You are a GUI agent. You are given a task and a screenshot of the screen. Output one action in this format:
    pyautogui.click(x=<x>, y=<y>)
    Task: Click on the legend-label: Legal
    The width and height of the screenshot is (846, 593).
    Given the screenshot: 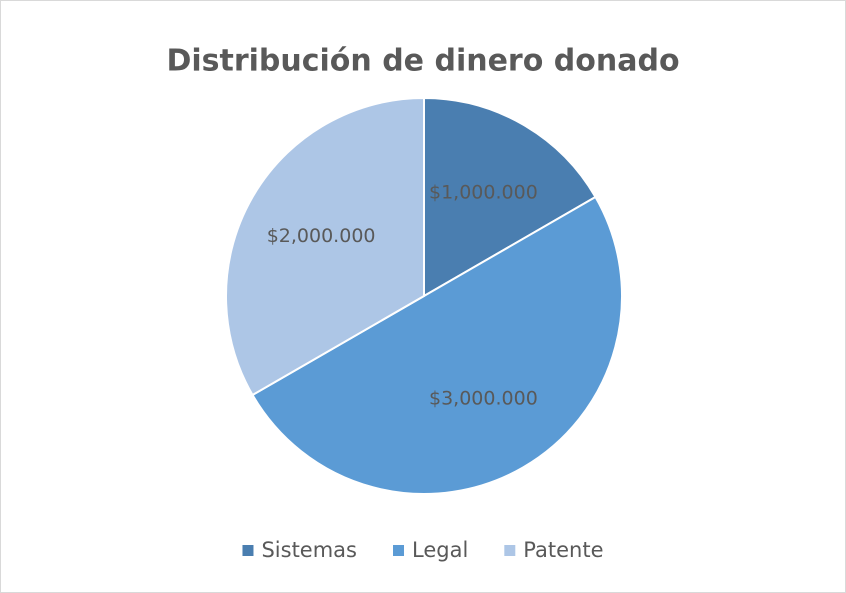 What is the action you would take?
    pyautogui.click(x=440, y=550)
    